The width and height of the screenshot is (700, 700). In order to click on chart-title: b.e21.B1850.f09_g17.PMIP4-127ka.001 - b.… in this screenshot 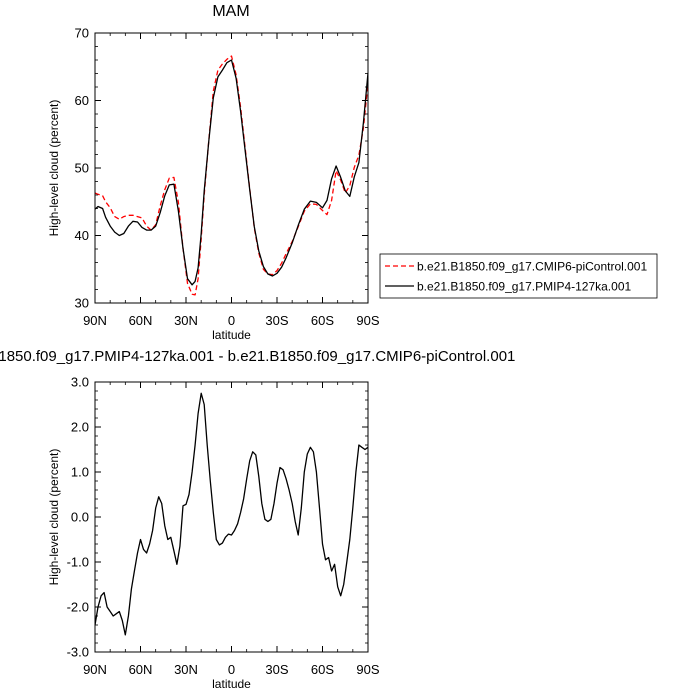, I will do `click(257, 356)`.